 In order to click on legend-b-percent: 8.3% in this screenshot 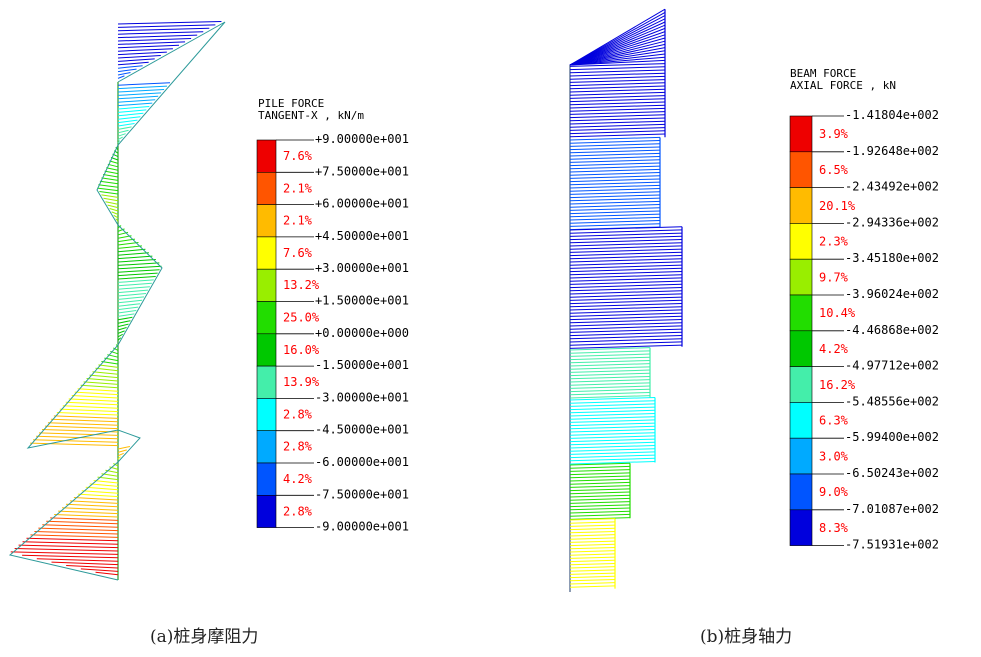, I will do `click(834, 528)`.